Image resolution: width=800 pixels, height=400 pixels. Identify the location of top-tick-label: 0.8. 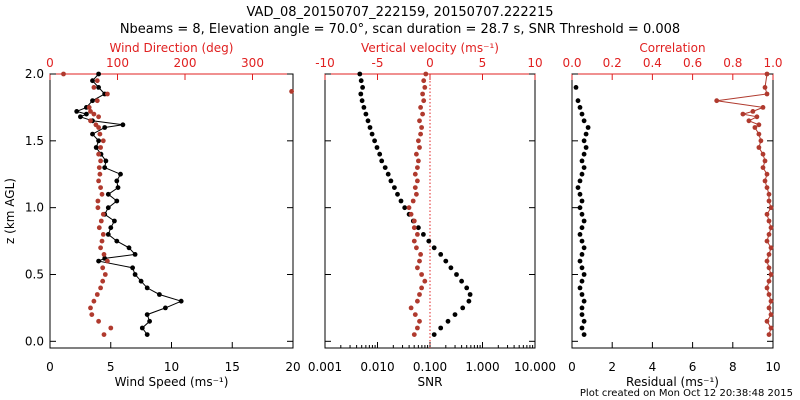
(732, 63).